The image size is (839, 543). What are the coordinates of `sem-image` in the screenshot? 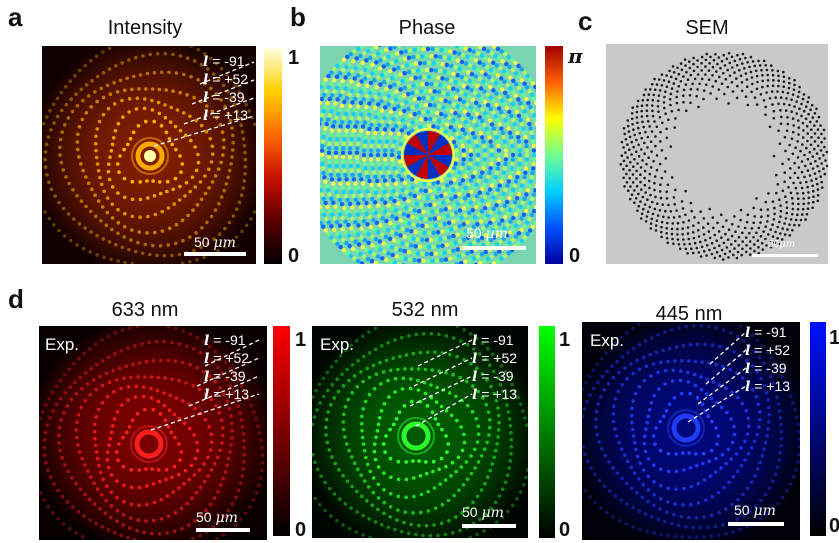 It's located at (717, 154).